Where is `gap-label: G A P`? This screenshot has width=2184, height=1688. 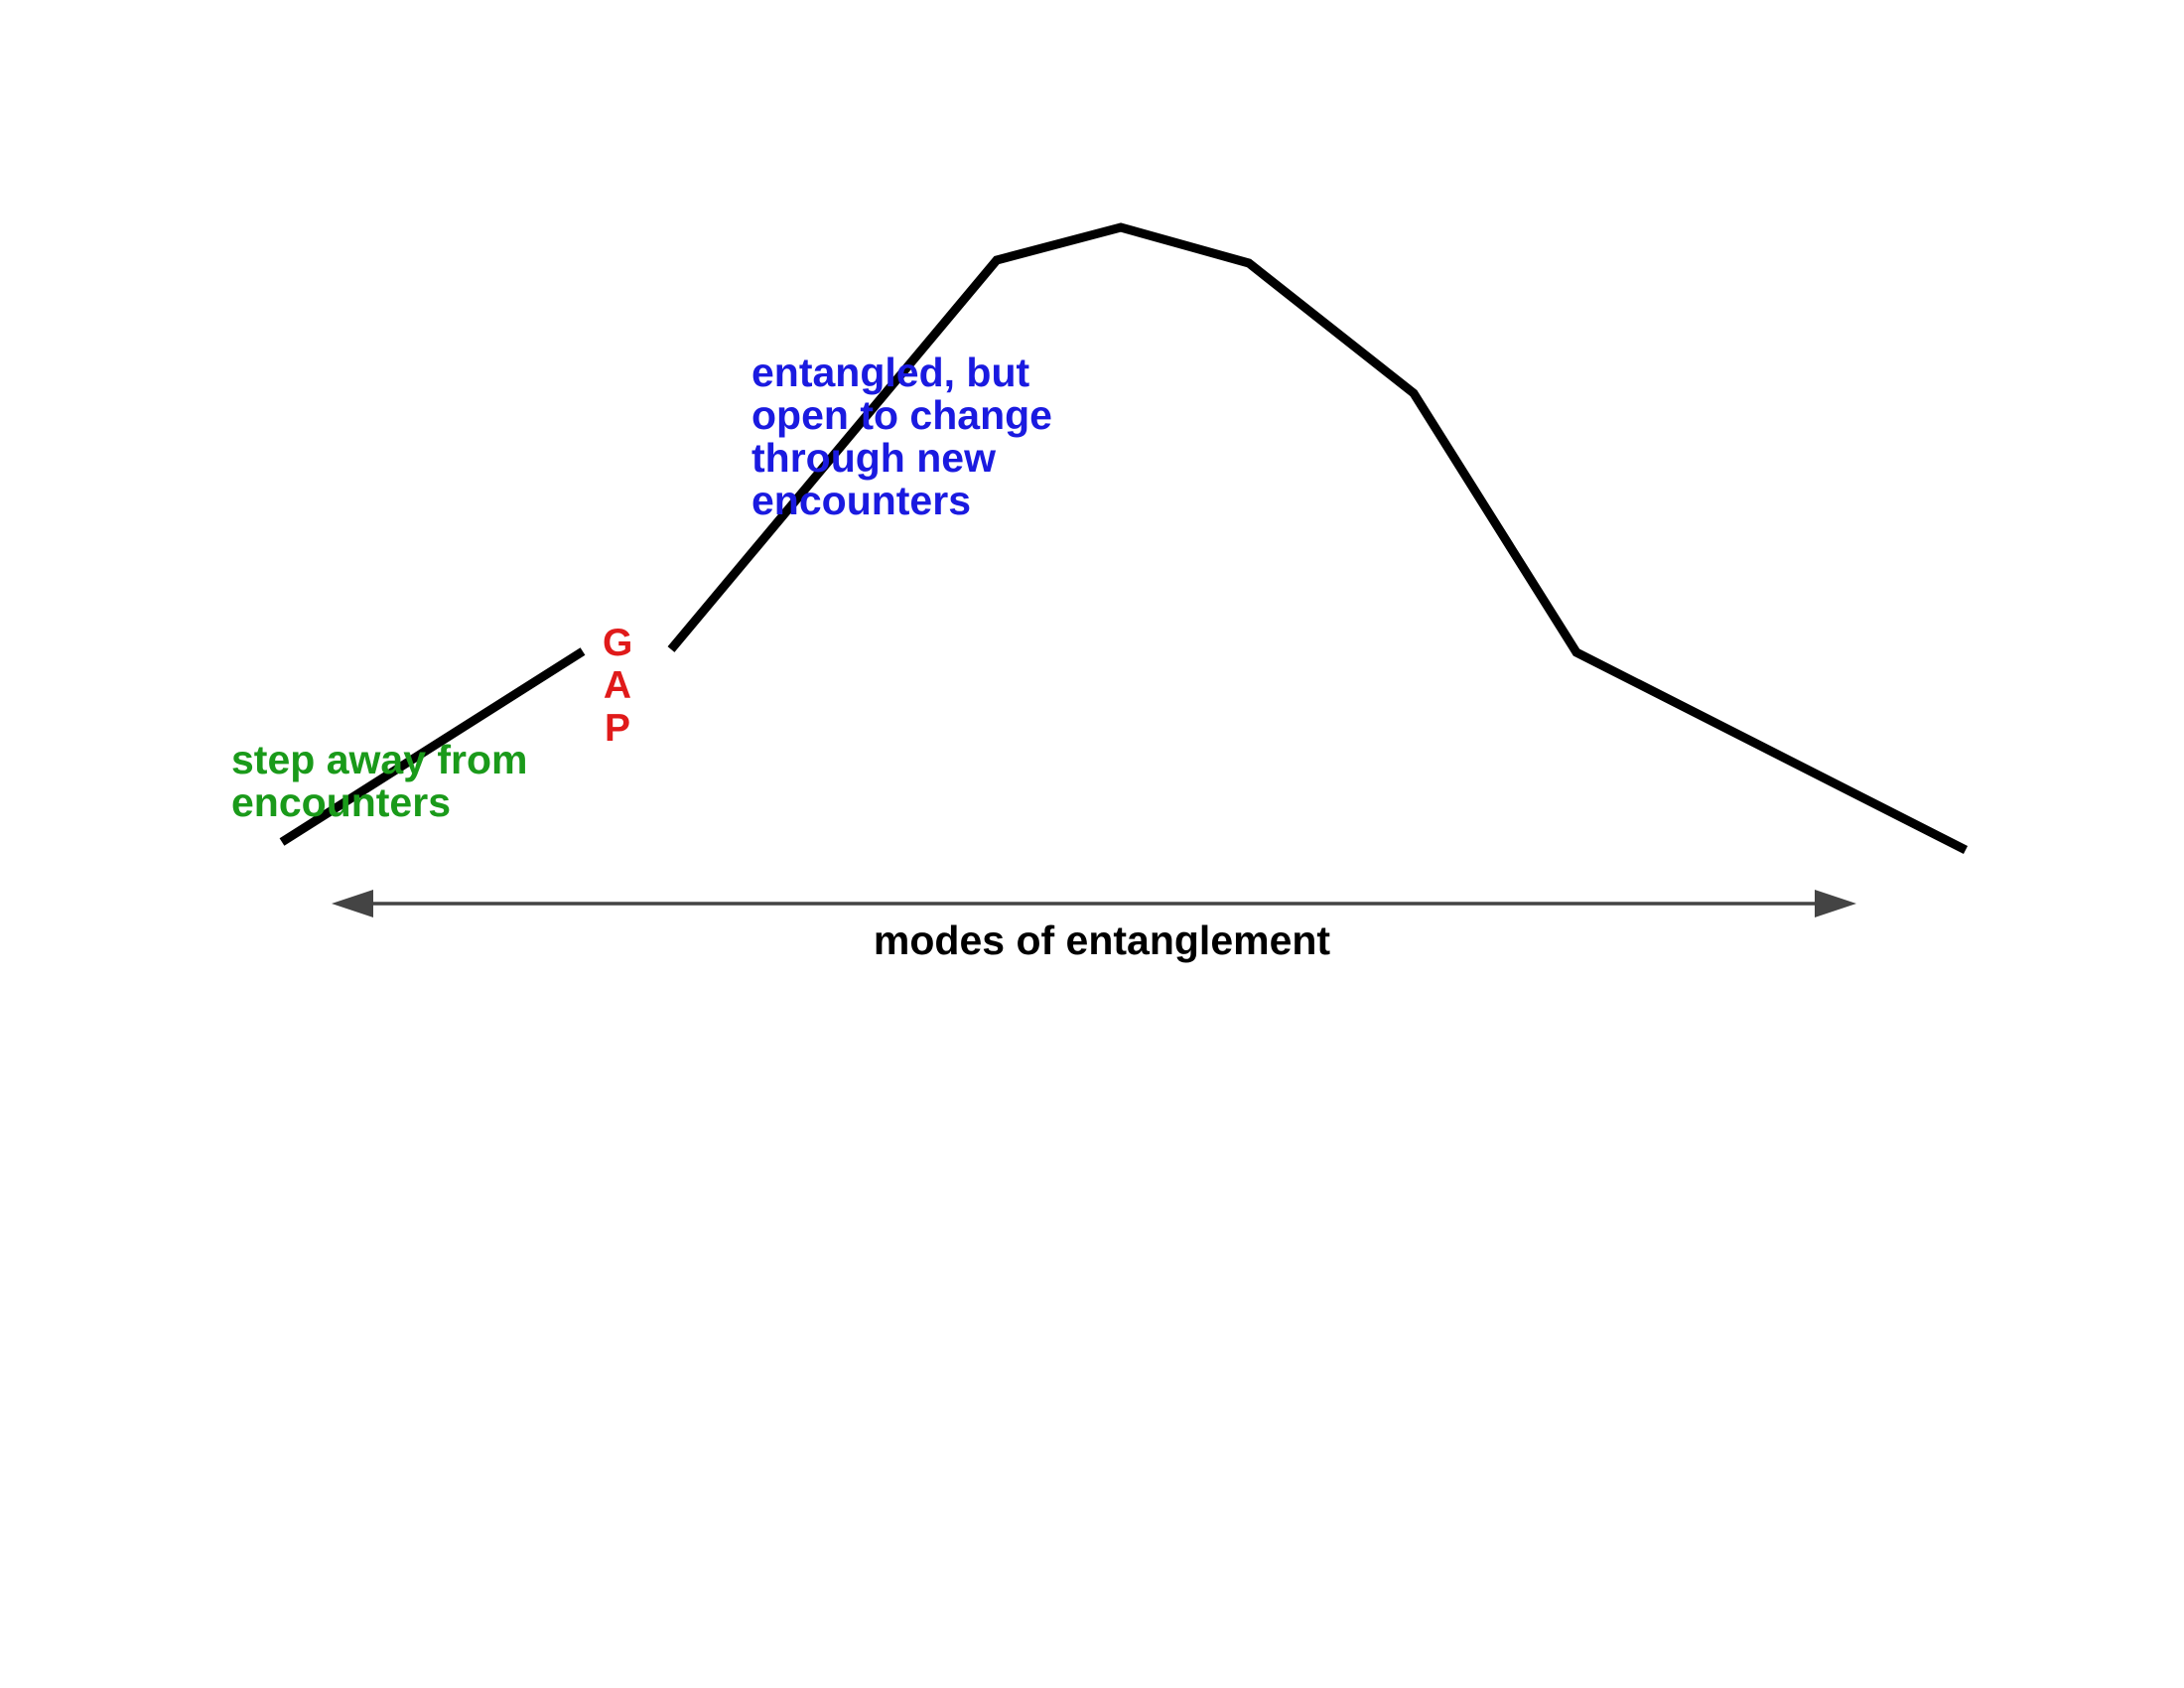 gap-label: G A P is located at coordinates (617, 686).